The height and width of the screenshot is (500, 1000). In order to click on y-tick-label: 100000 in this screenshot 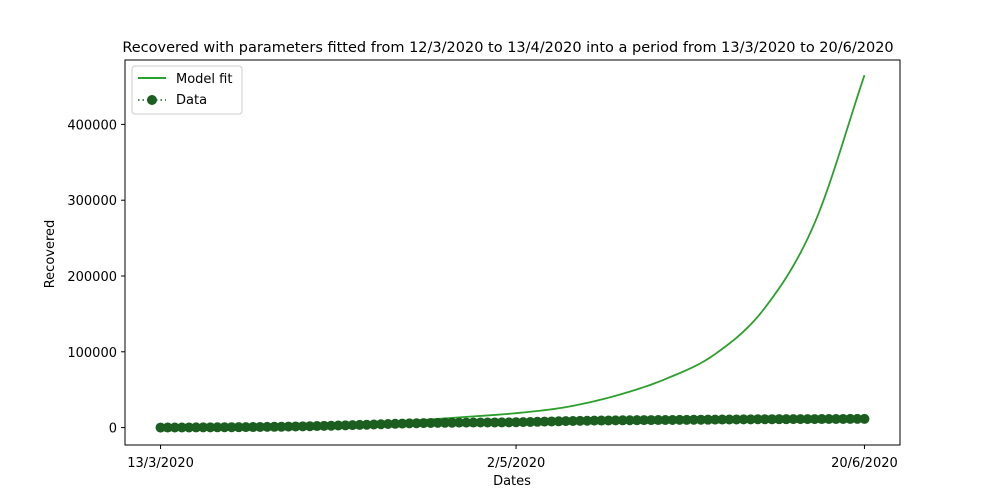, I will do `click(92, 353)`.